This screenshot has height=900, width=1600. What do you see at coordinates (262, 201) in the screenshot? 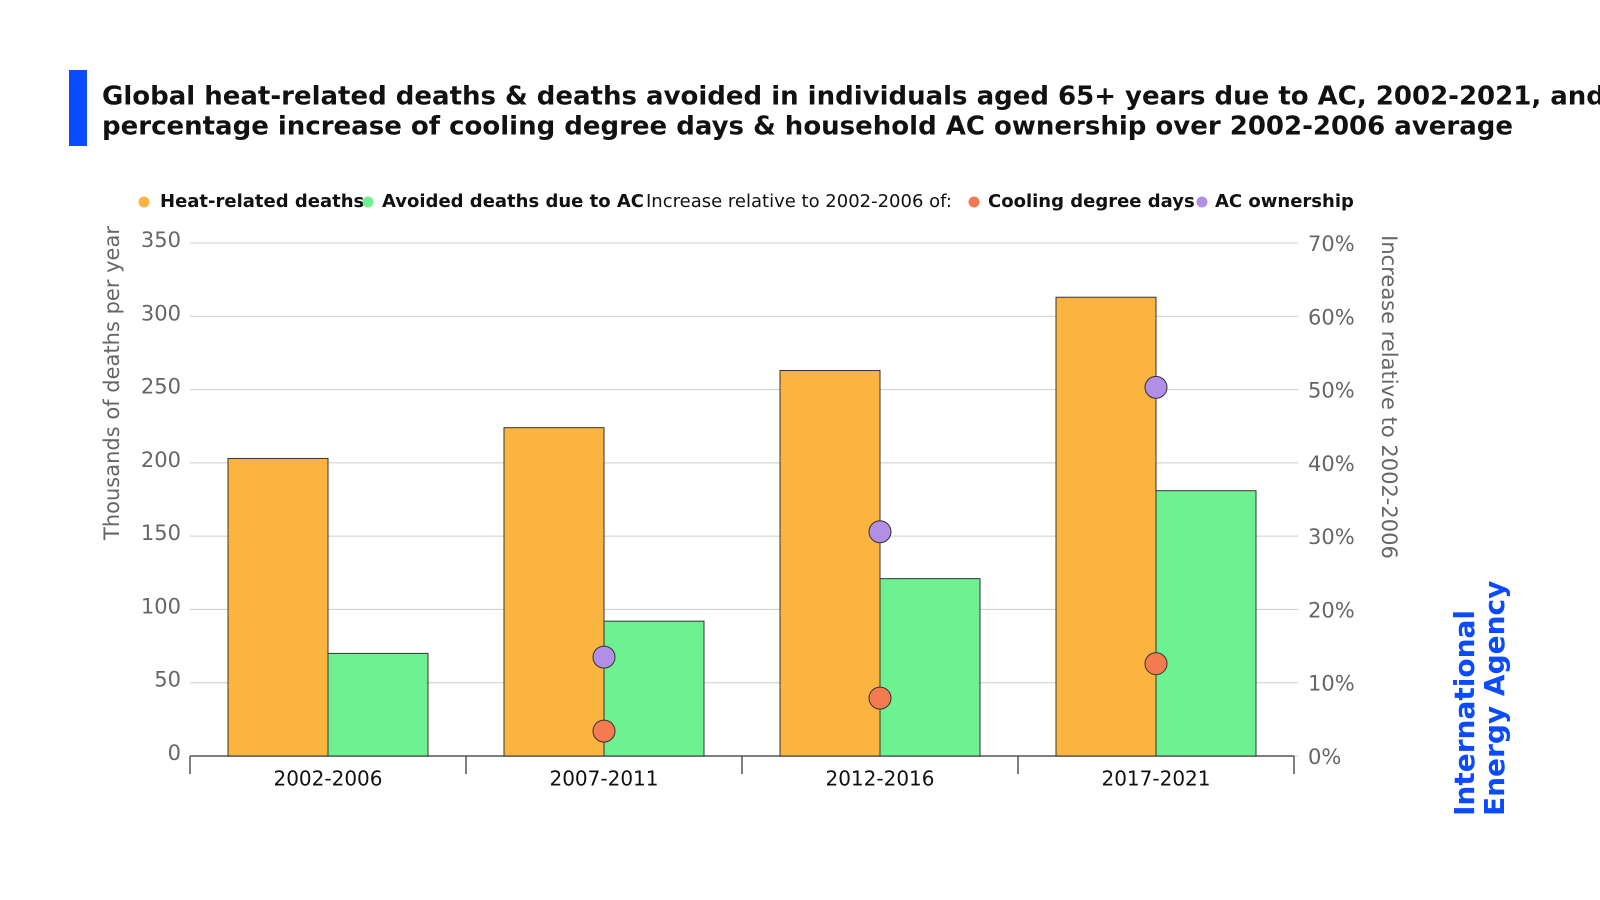
I see `legend-label: Heat-related deaths` at bounding box center [262, 201].